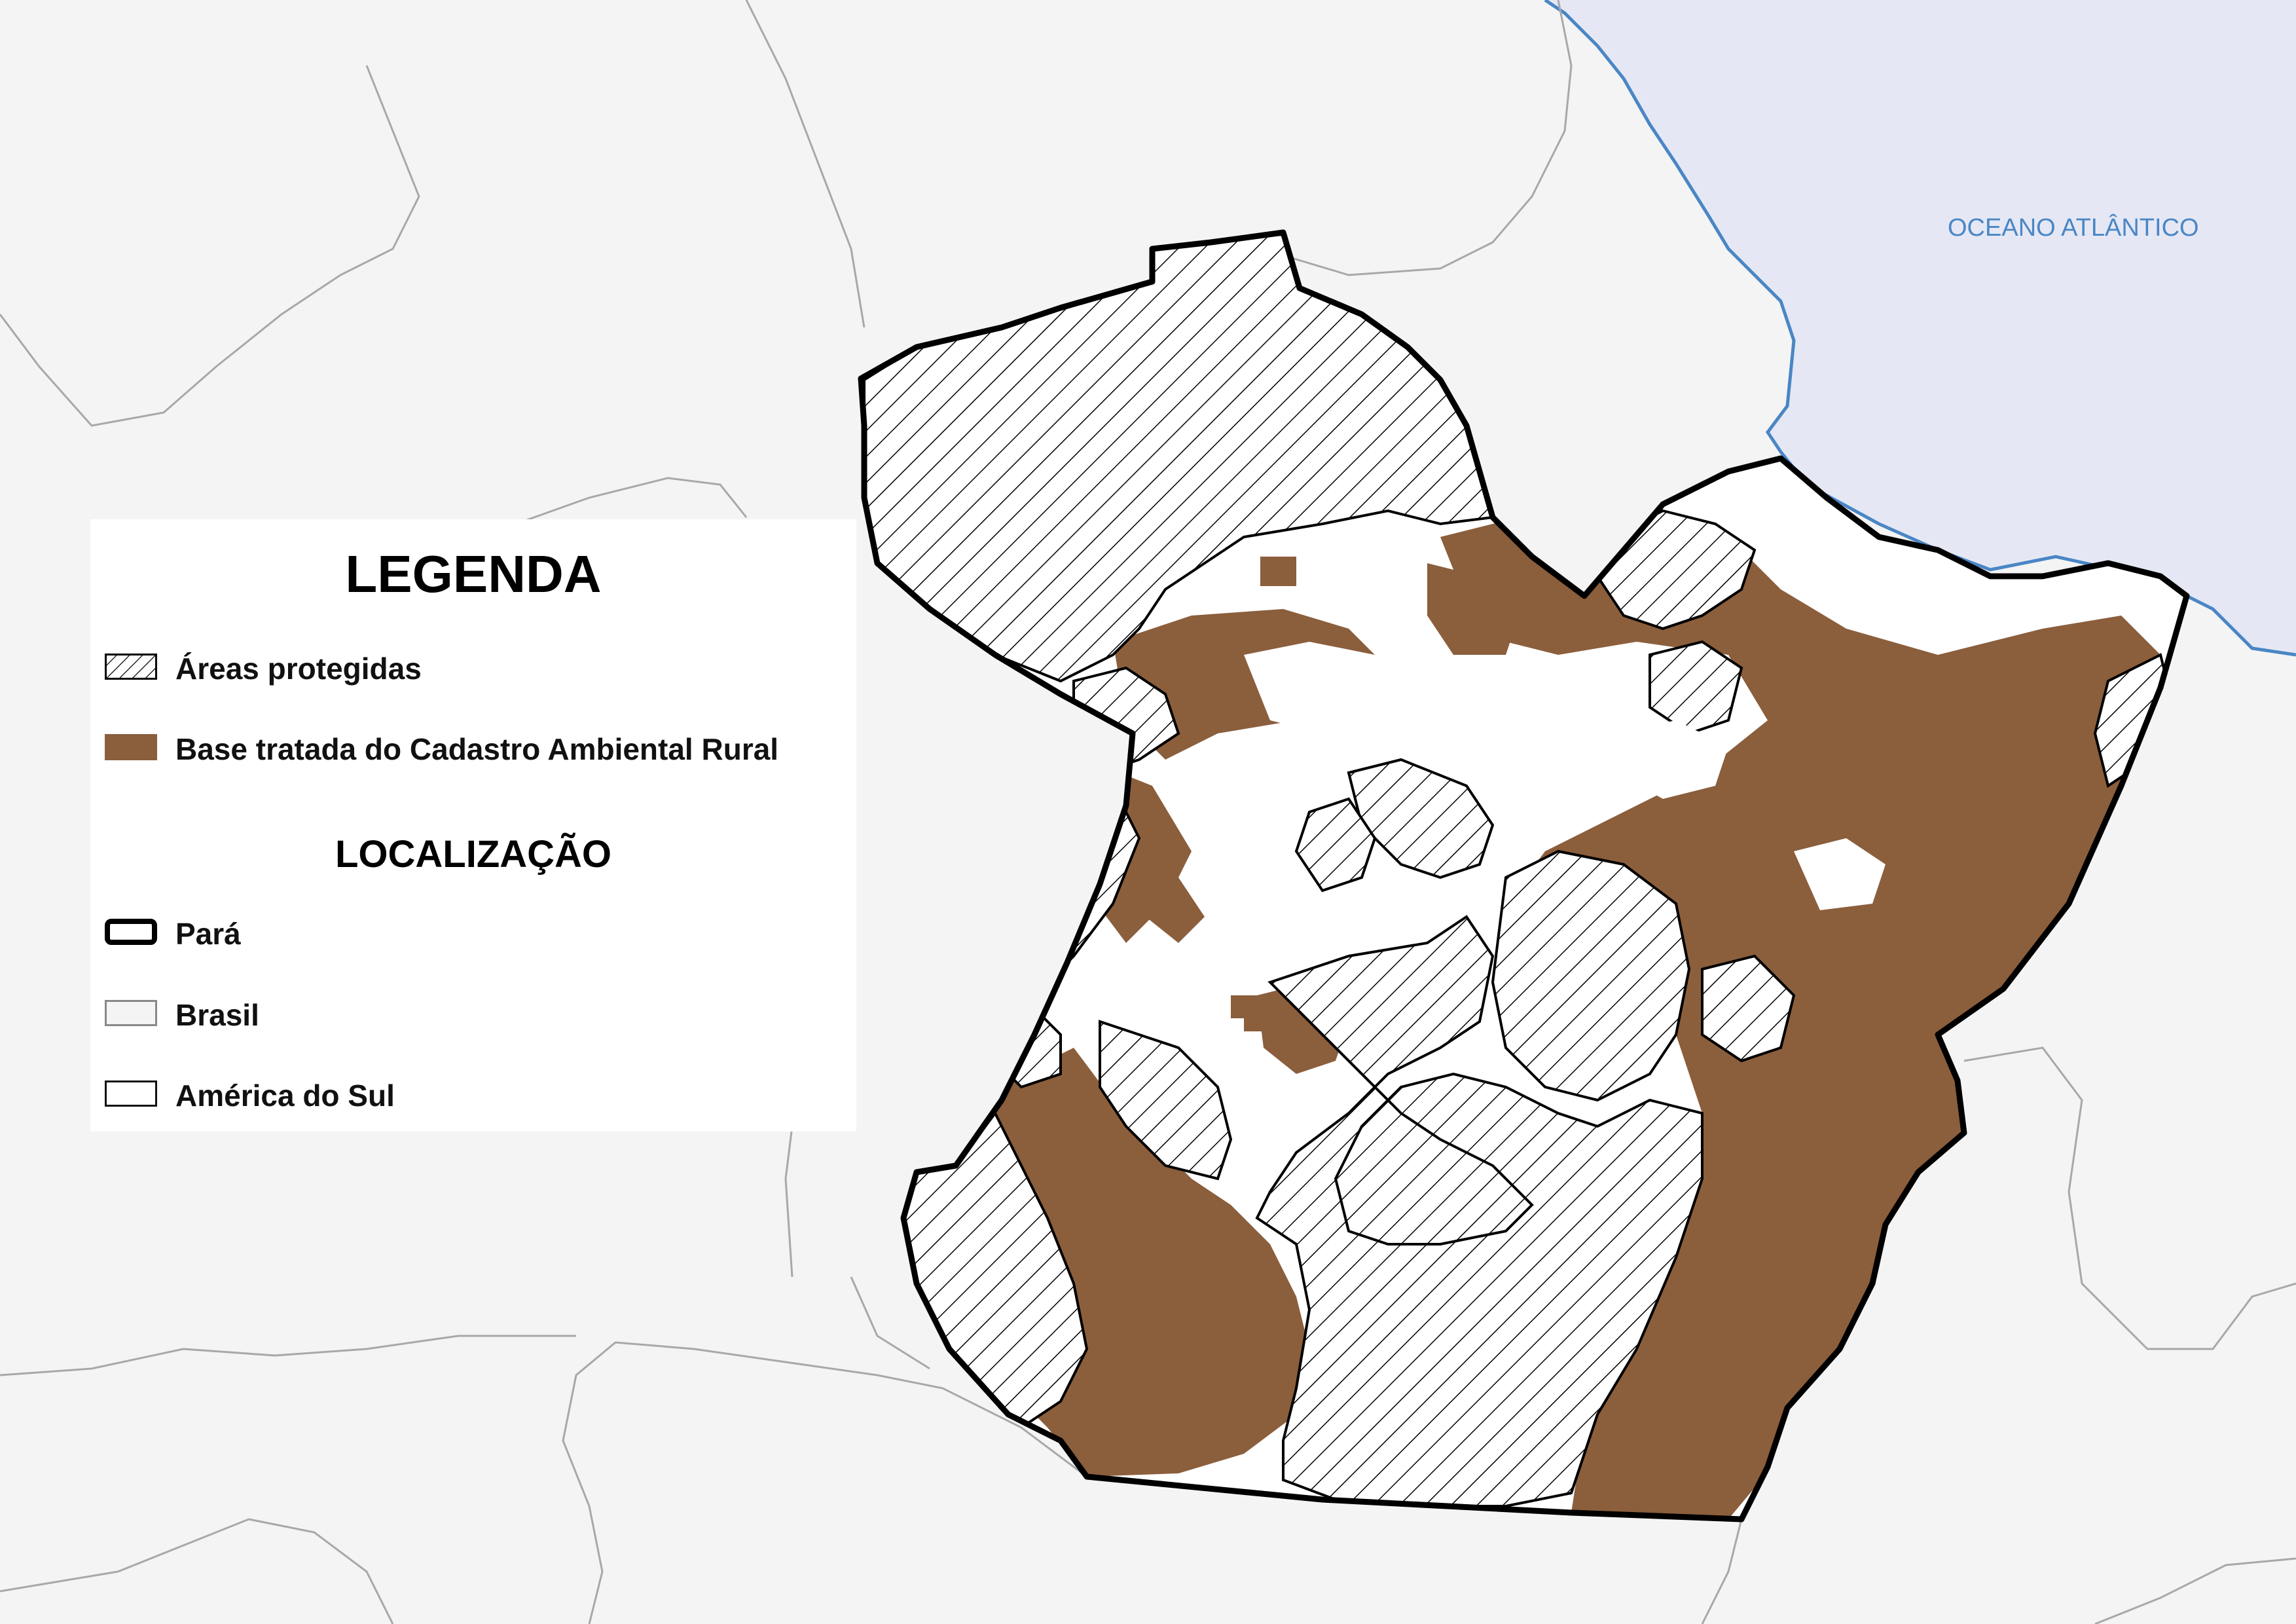 The image size is (2296, 1624). What do you see at coordinates (131, 932) in the screenshot?
I see `thick-outline-box-icon` at bounding box center [131, 932].